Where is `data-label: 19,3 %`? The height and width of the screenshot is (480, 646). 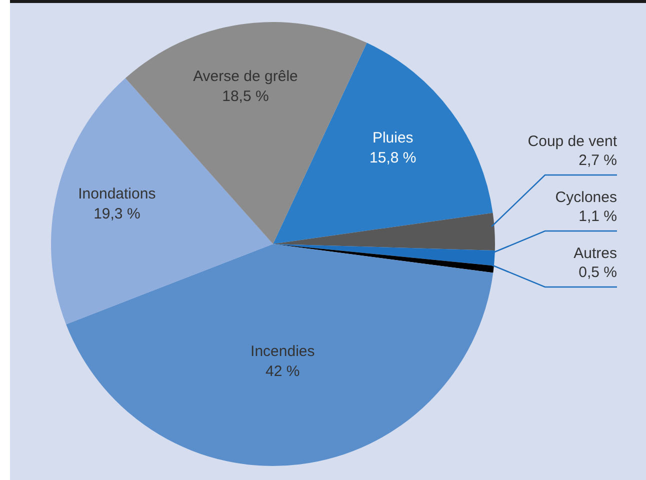 data-label: 19,3 % is located at coordinates (117, 214).